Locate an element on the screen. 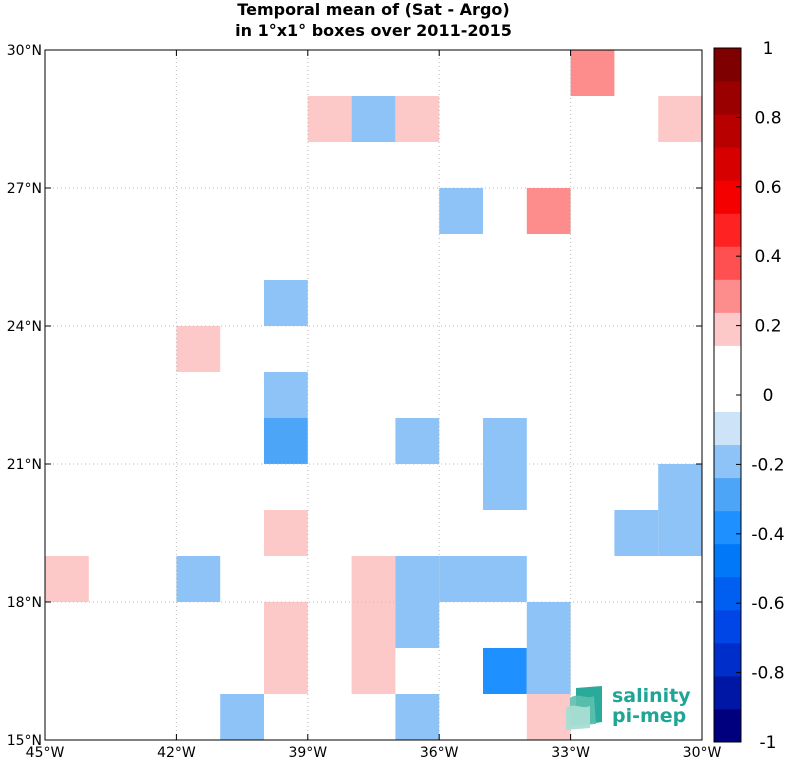 This screenshot has width=786, height=763. colorbar-tick-label: 0.4 is located at coordinates (767, 257).